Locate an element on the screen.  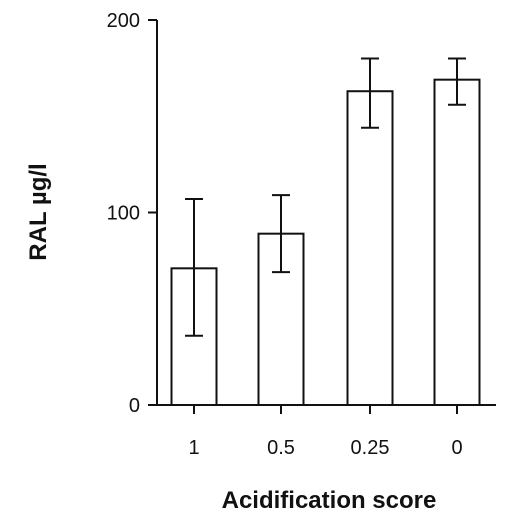
y-tick-label: 200 is located at coordinates (123, 21).